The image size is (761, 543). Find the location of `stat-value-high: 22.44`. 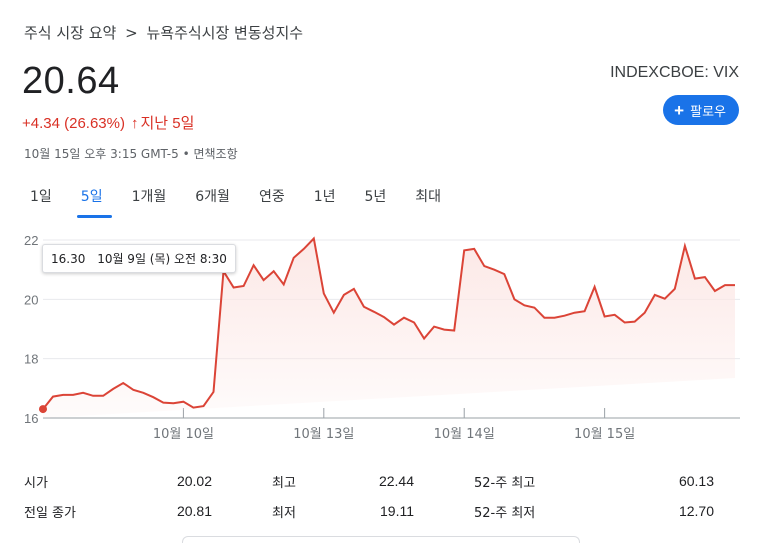

stat-value-high: 22.44 is located at coordinates (396, 481).